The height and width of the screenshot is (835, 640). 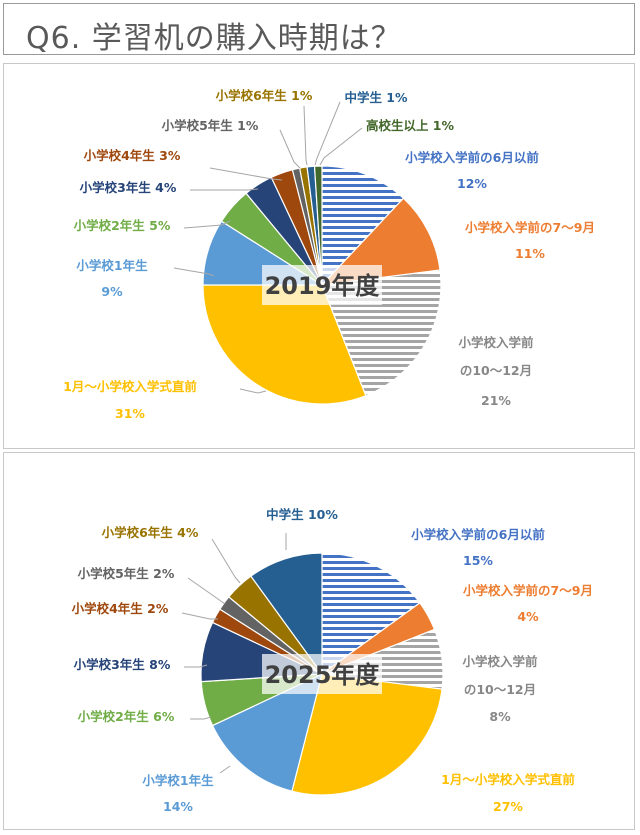 I want to click on slice-label-grade6: 小学校6年生 4%, so click(x=150, y=532).